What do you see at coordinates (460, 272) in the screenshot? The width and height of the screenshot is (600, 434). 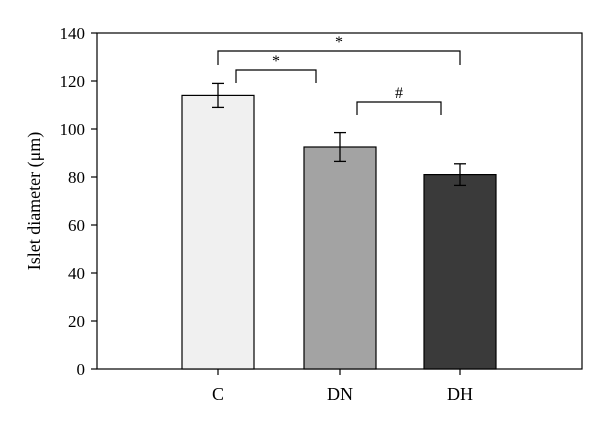 I see `bar-dh` at bounding box center [460, 272].